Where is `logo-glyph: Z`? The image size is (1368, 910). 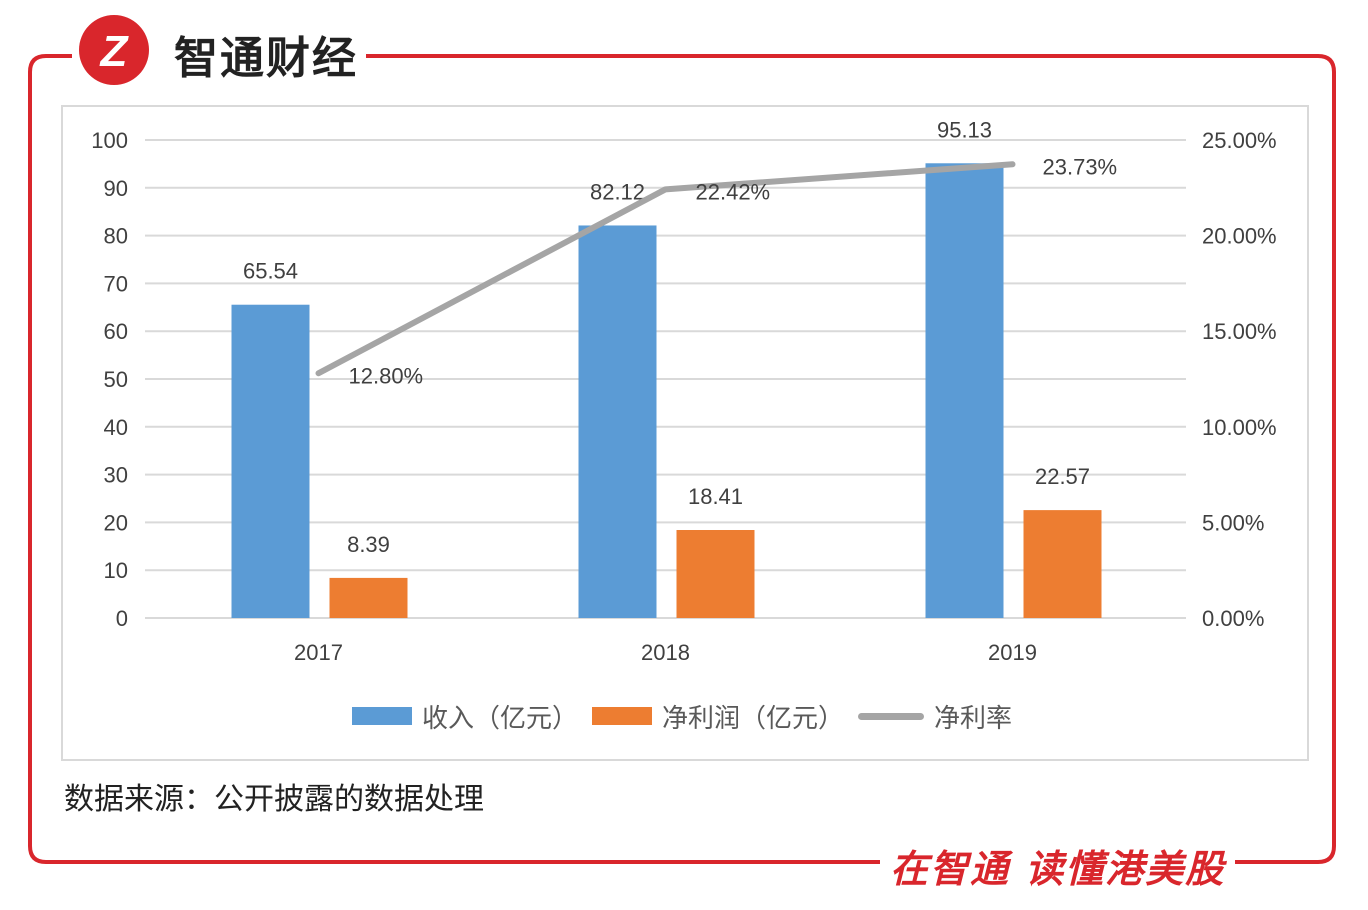
logo-glyph: Z is located at coordinates (114, 51).